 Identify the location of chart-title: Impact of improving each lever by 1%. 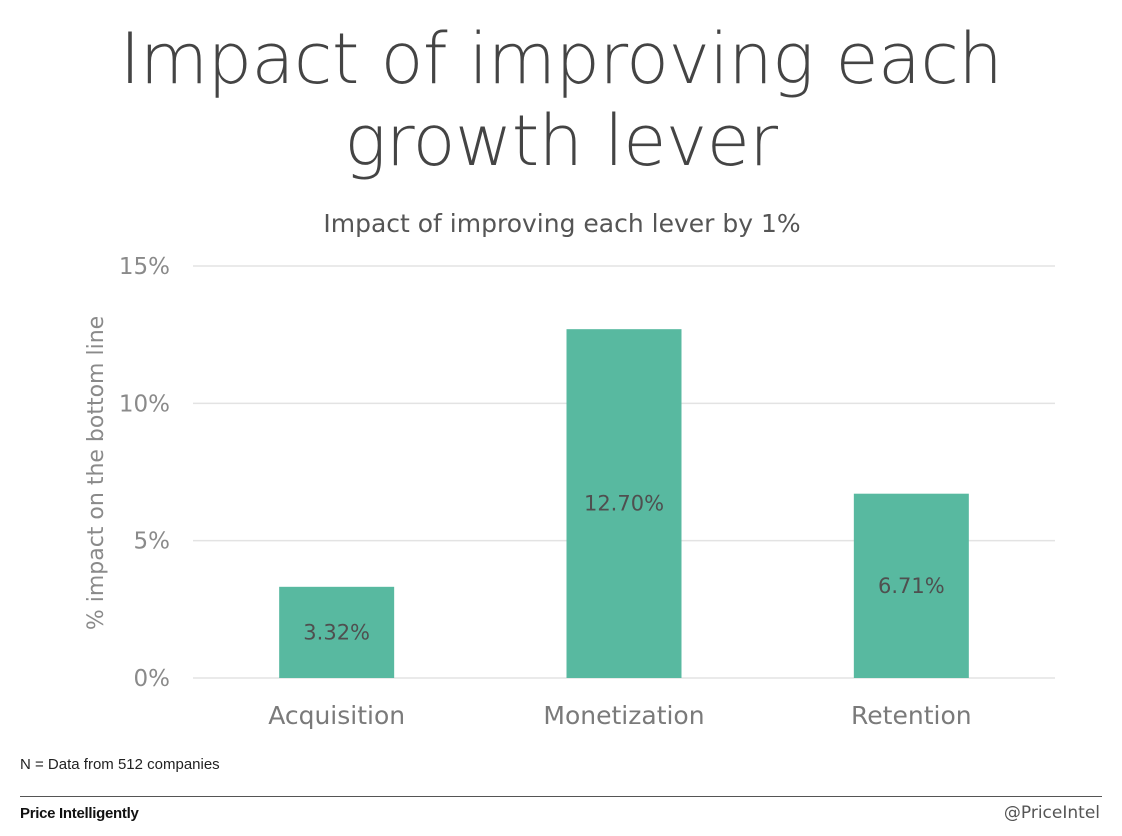
(561, 223).